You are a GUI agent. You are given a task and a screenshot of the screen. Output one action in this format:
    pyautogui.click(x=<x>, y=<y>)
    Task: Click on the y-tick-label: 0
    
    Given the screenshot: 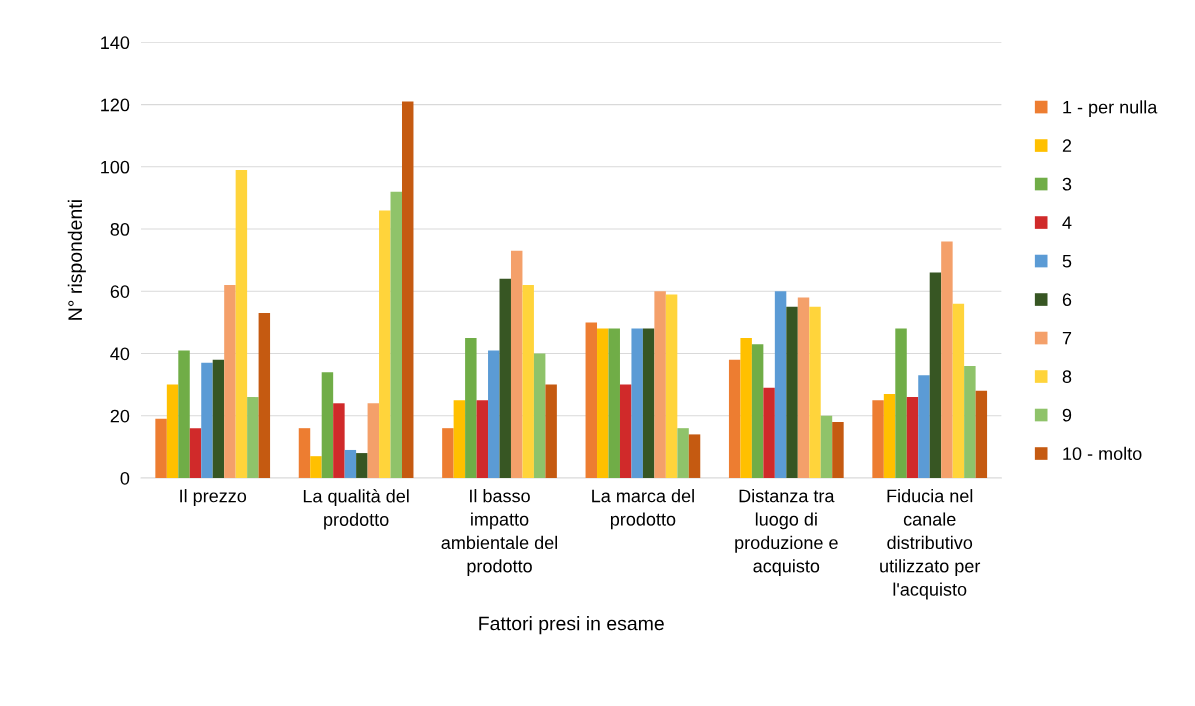 What is the action you would take?
    pyautogui.click(x=125, y=478)
    